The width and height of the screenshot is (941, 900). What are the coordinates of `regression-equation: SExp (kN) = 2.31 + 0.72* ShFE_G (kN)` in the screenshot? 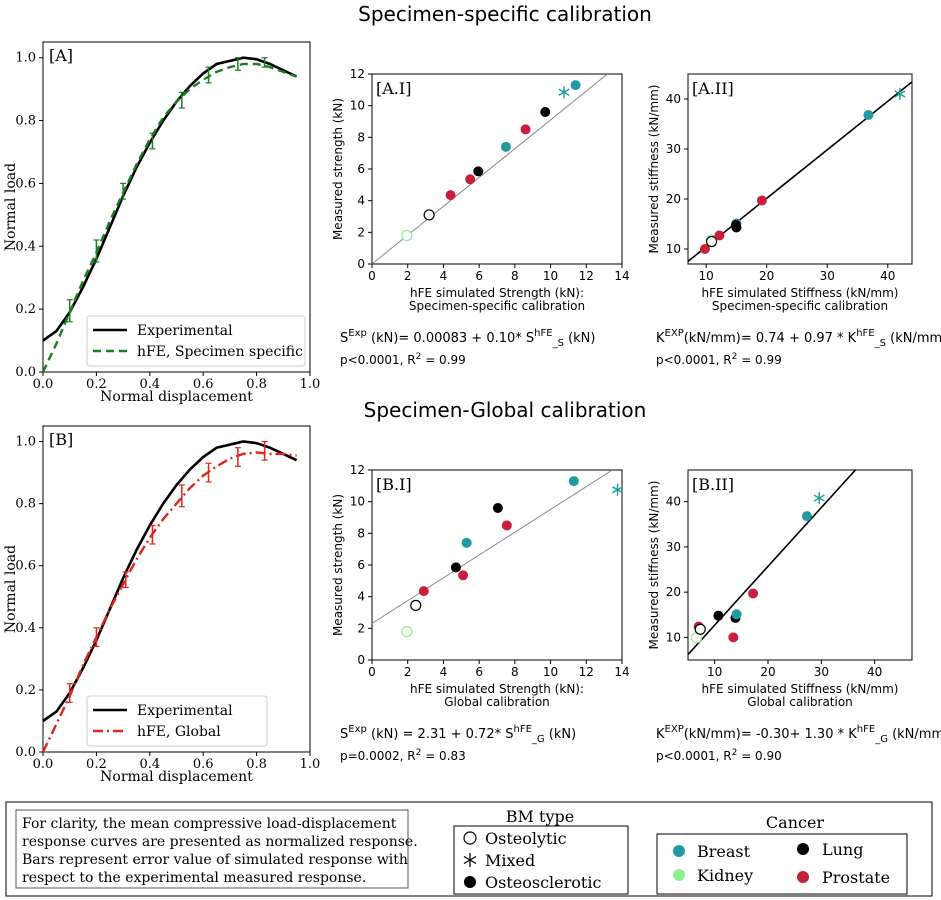 It's located at (458, 734).